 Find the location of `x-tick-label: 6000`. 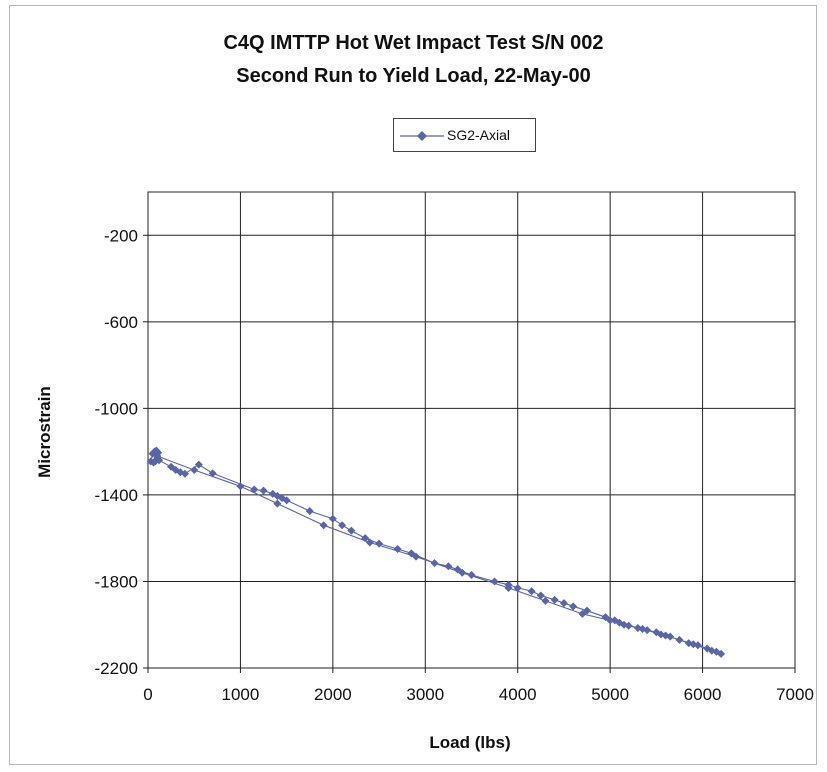

x-tick-label: 6000 is located at coordinates (703, 694).